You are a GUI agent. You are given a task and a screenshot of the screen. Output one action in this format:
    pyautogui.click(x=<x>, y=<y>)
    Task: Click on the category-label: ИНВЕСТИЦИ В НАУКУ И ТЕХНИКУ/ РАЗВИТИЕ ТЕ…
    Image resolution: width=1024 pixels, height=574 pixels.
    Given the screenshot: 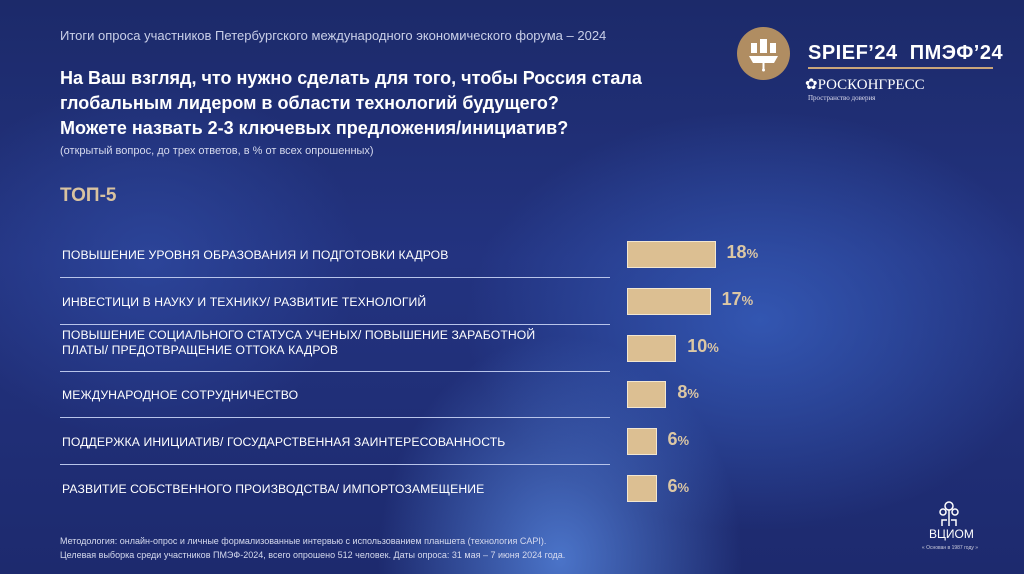 What is the action you would take?
    pyautogui.click(x=244, y=301)
    